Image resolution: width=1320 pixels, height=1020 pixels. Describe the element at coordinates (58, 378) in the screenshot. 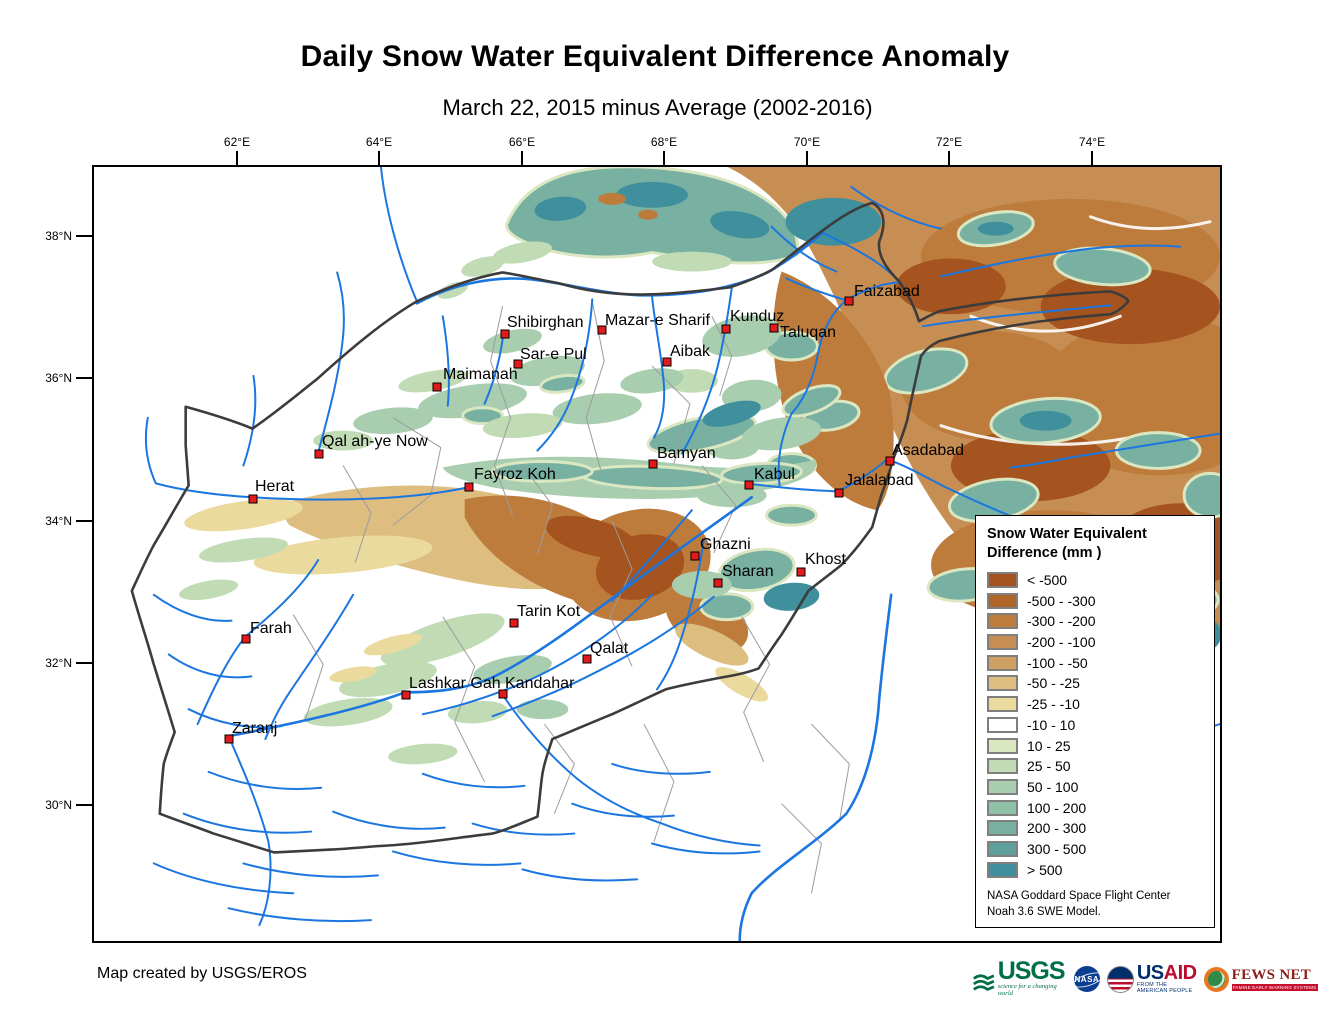

I see `latitude-tick-label: 36°N` at that location.